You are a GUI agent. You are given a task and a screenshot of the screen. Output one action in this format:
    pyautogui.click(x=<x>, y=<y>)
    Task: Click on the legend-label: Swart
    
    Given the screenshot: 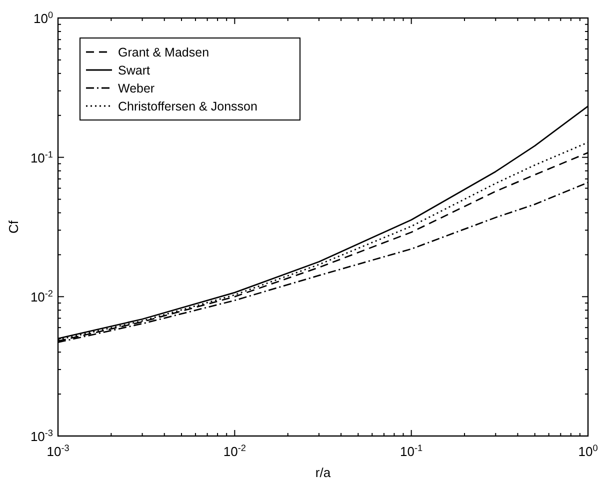 What is the action you would take?
    pyautogui.click(x=134, y=71)
    